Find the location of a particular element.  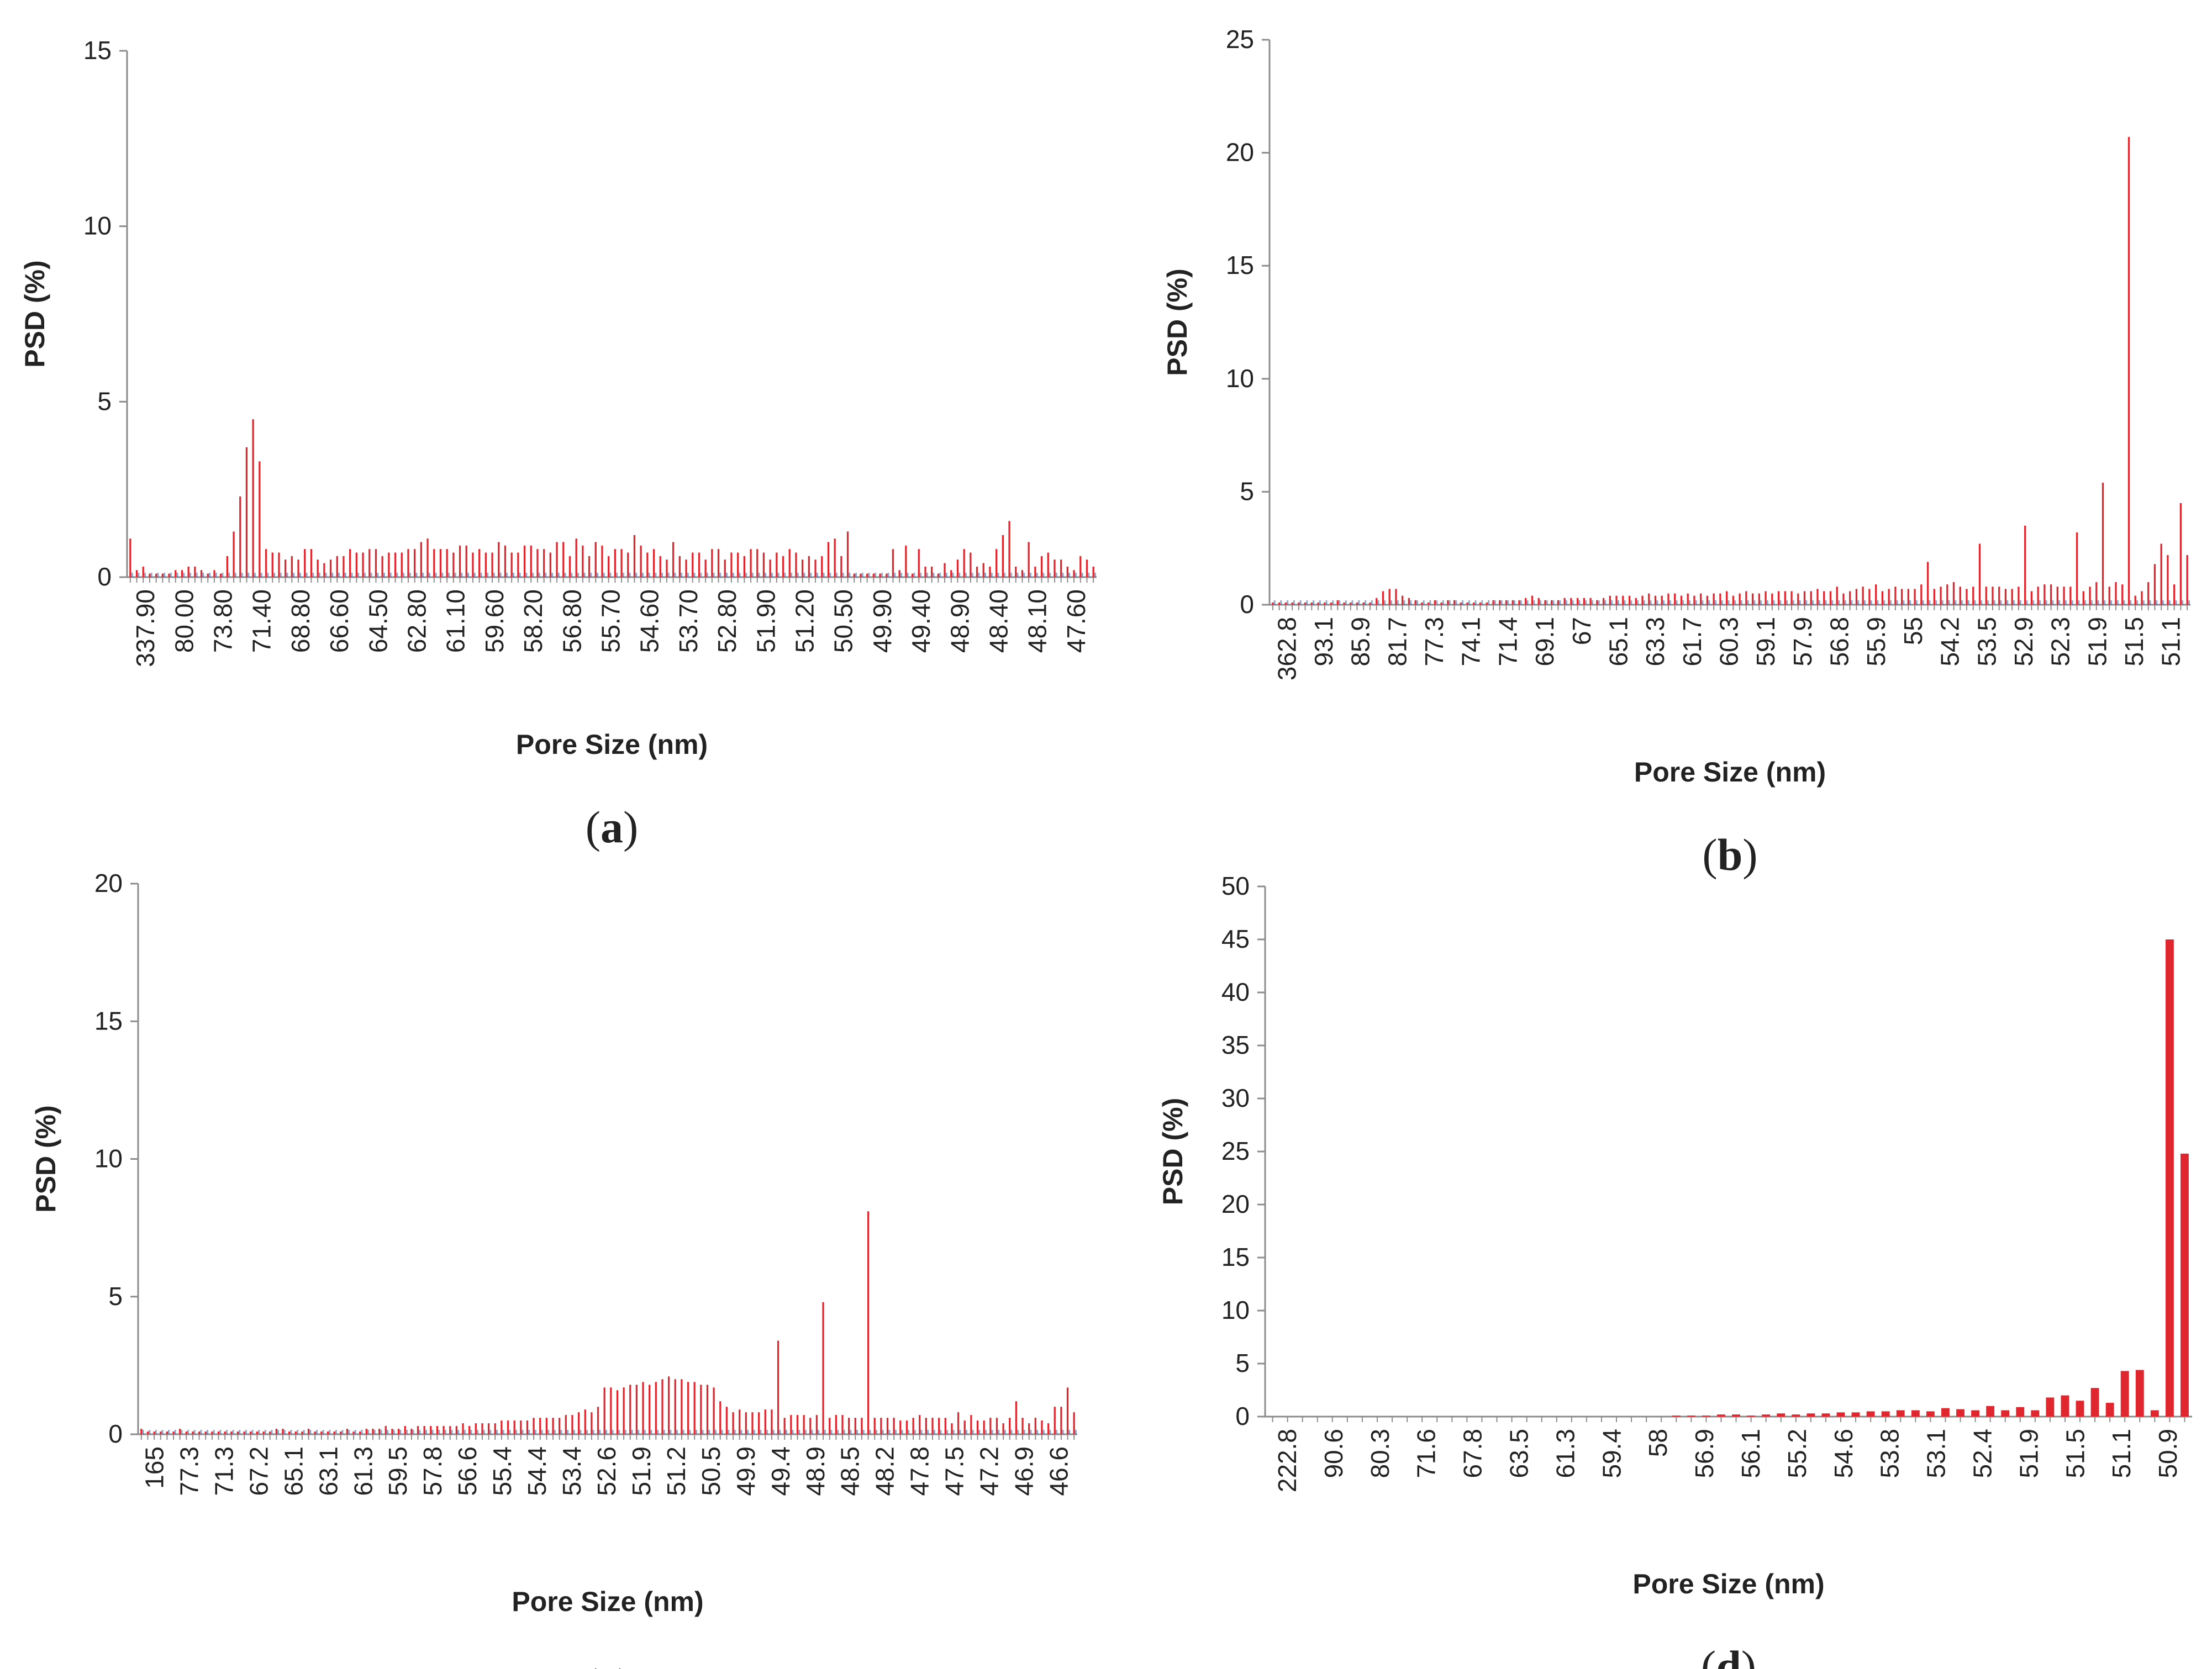

x-tick-label: 52.9 is located at coordinates (2023, 642).